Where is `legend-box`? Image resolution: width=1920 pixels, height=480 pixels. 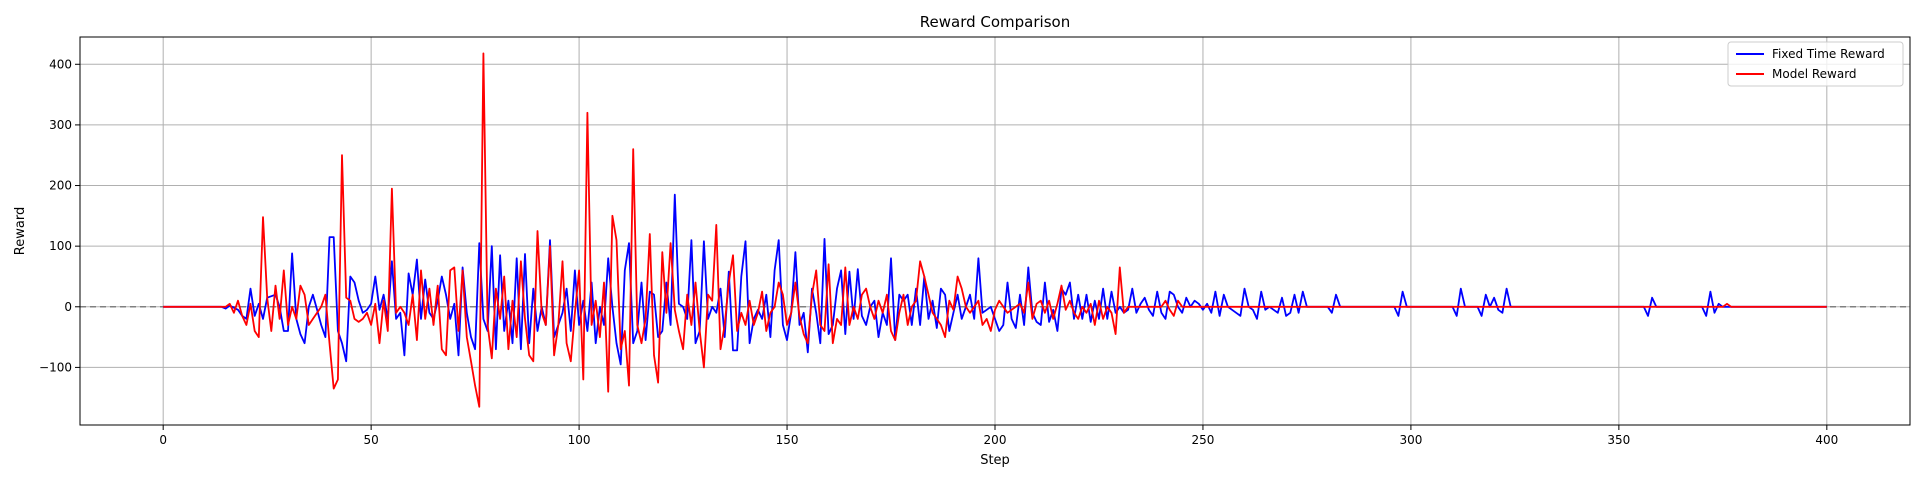 legend-box is located at coordinates (1815, 64).